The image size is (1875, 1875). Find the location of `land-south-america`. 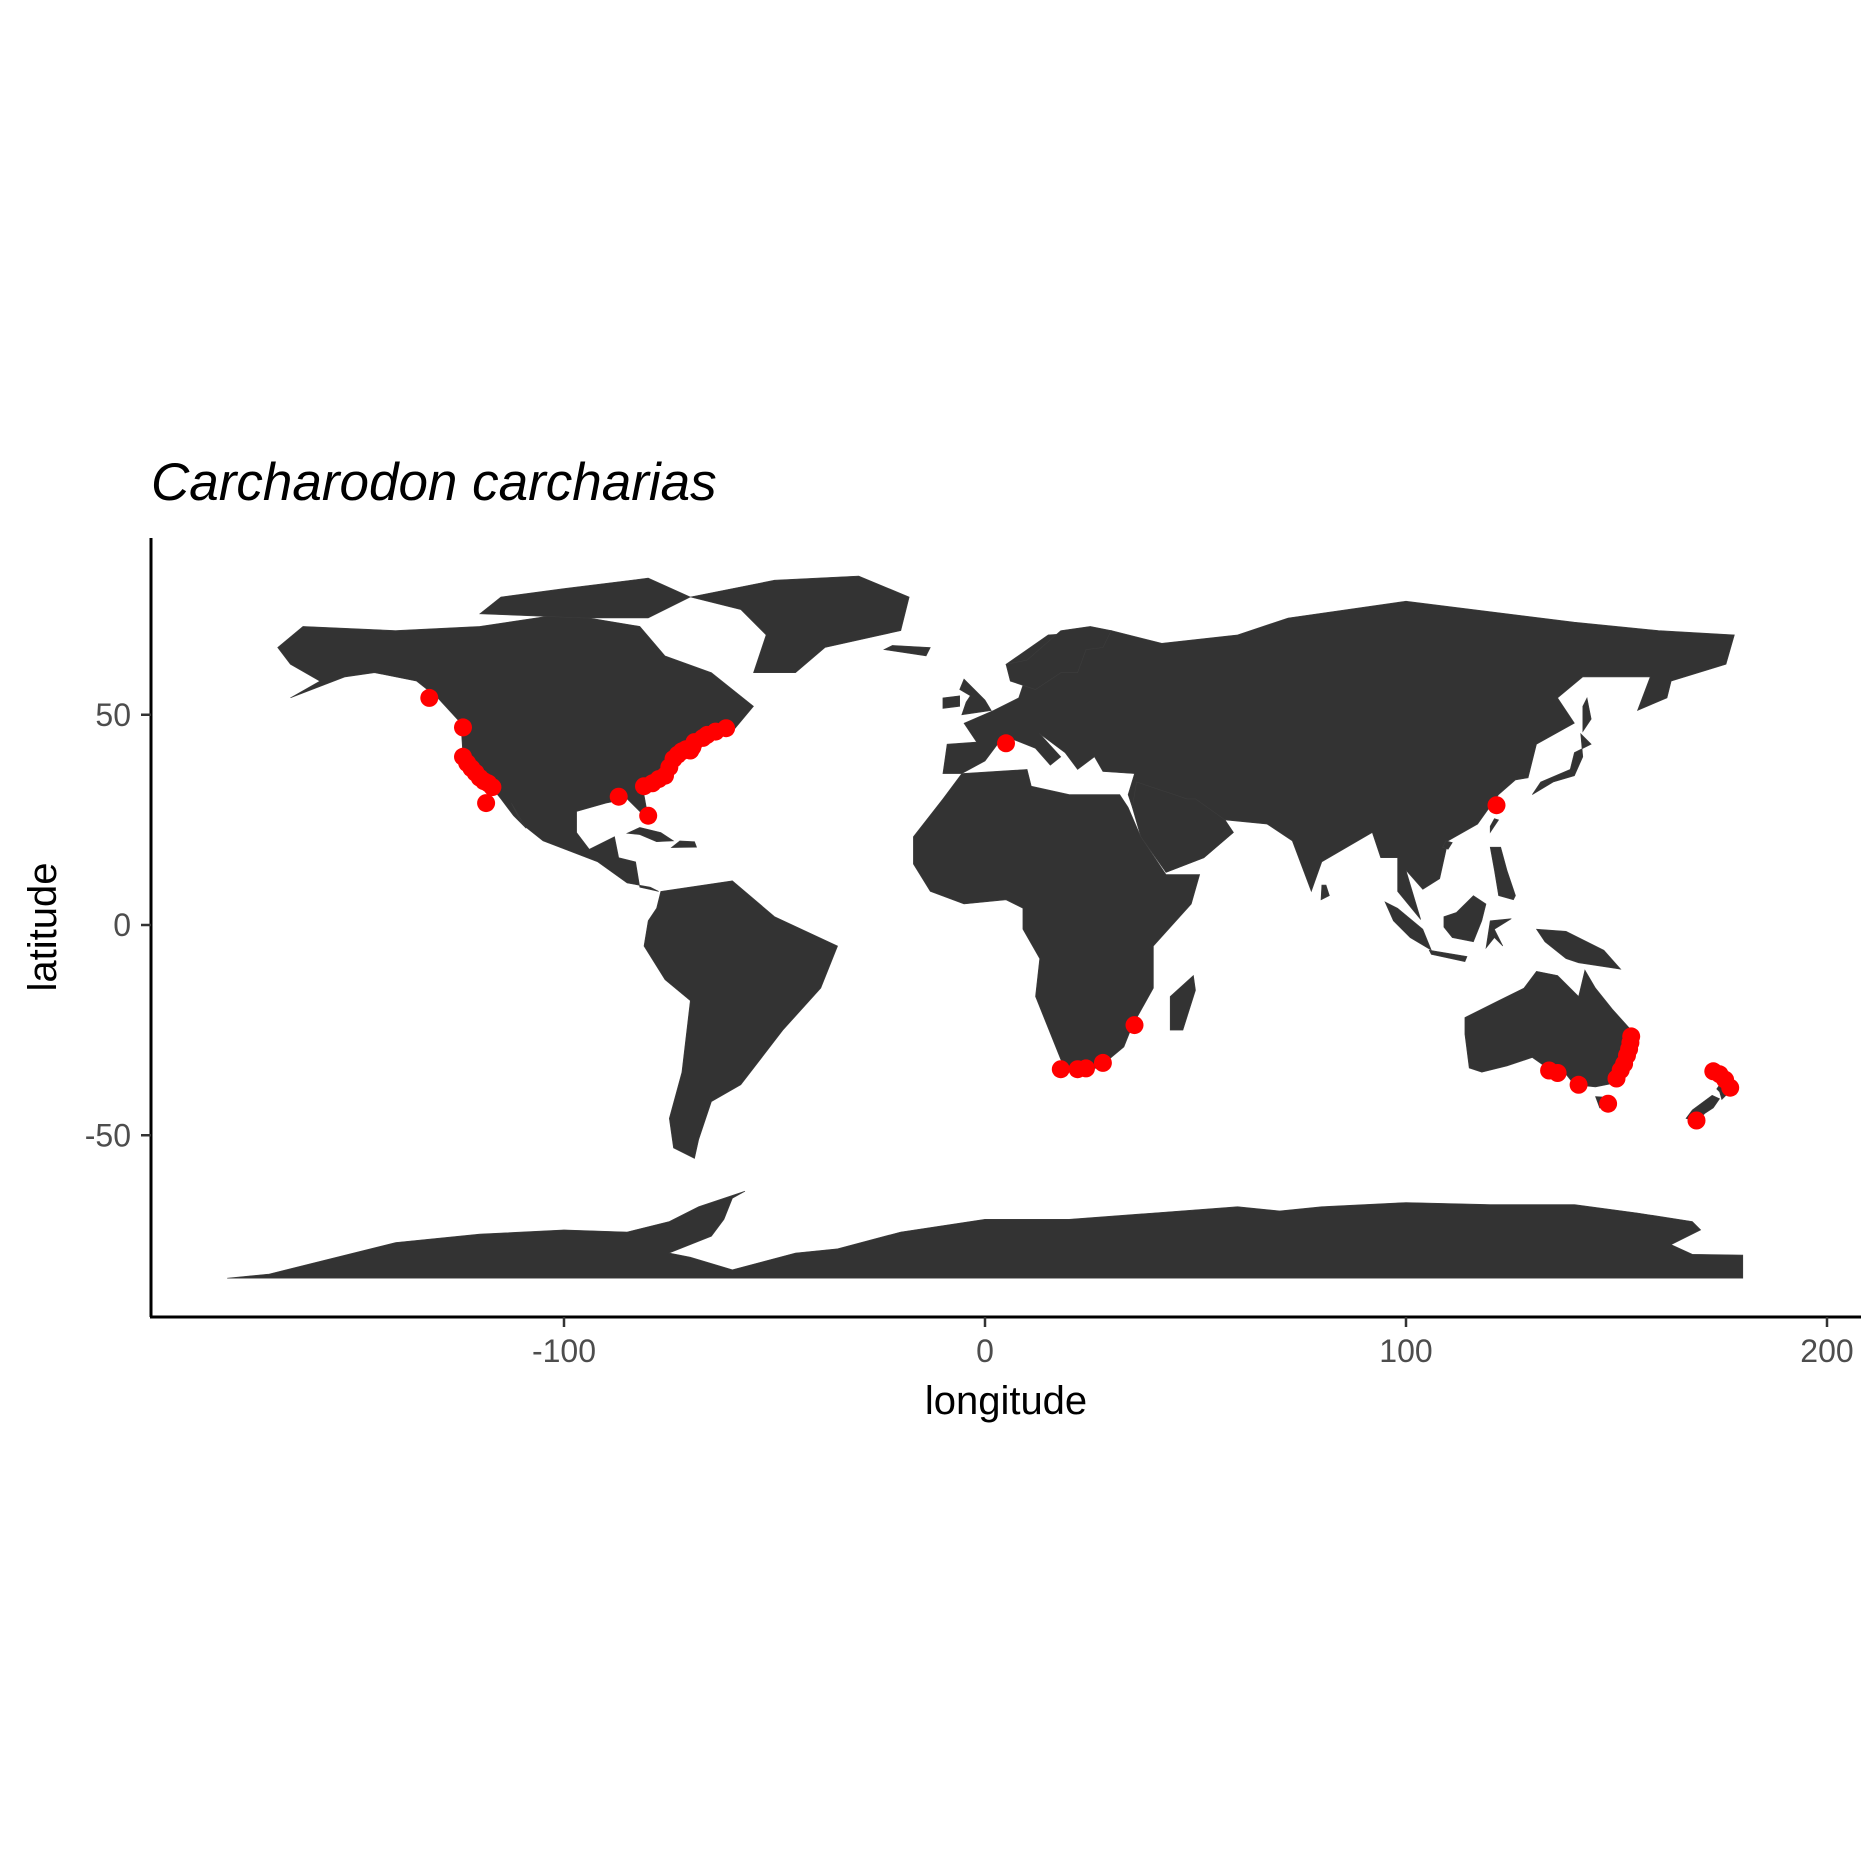

land-south-america is located at coordinates (740, 1019).